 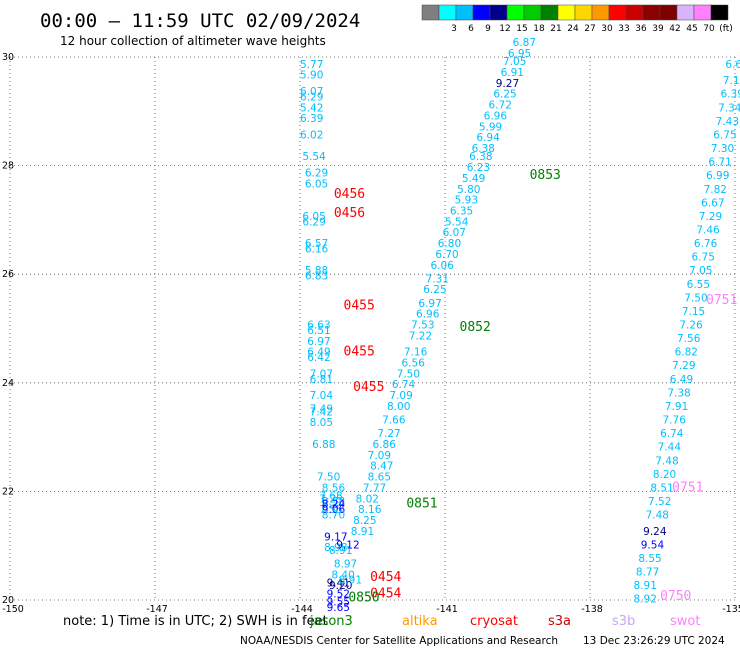 What do you see at coordinates (706, 244) in the screenshot?
I see `wave-height-label: 6.76` at bounding box center [706, 244].